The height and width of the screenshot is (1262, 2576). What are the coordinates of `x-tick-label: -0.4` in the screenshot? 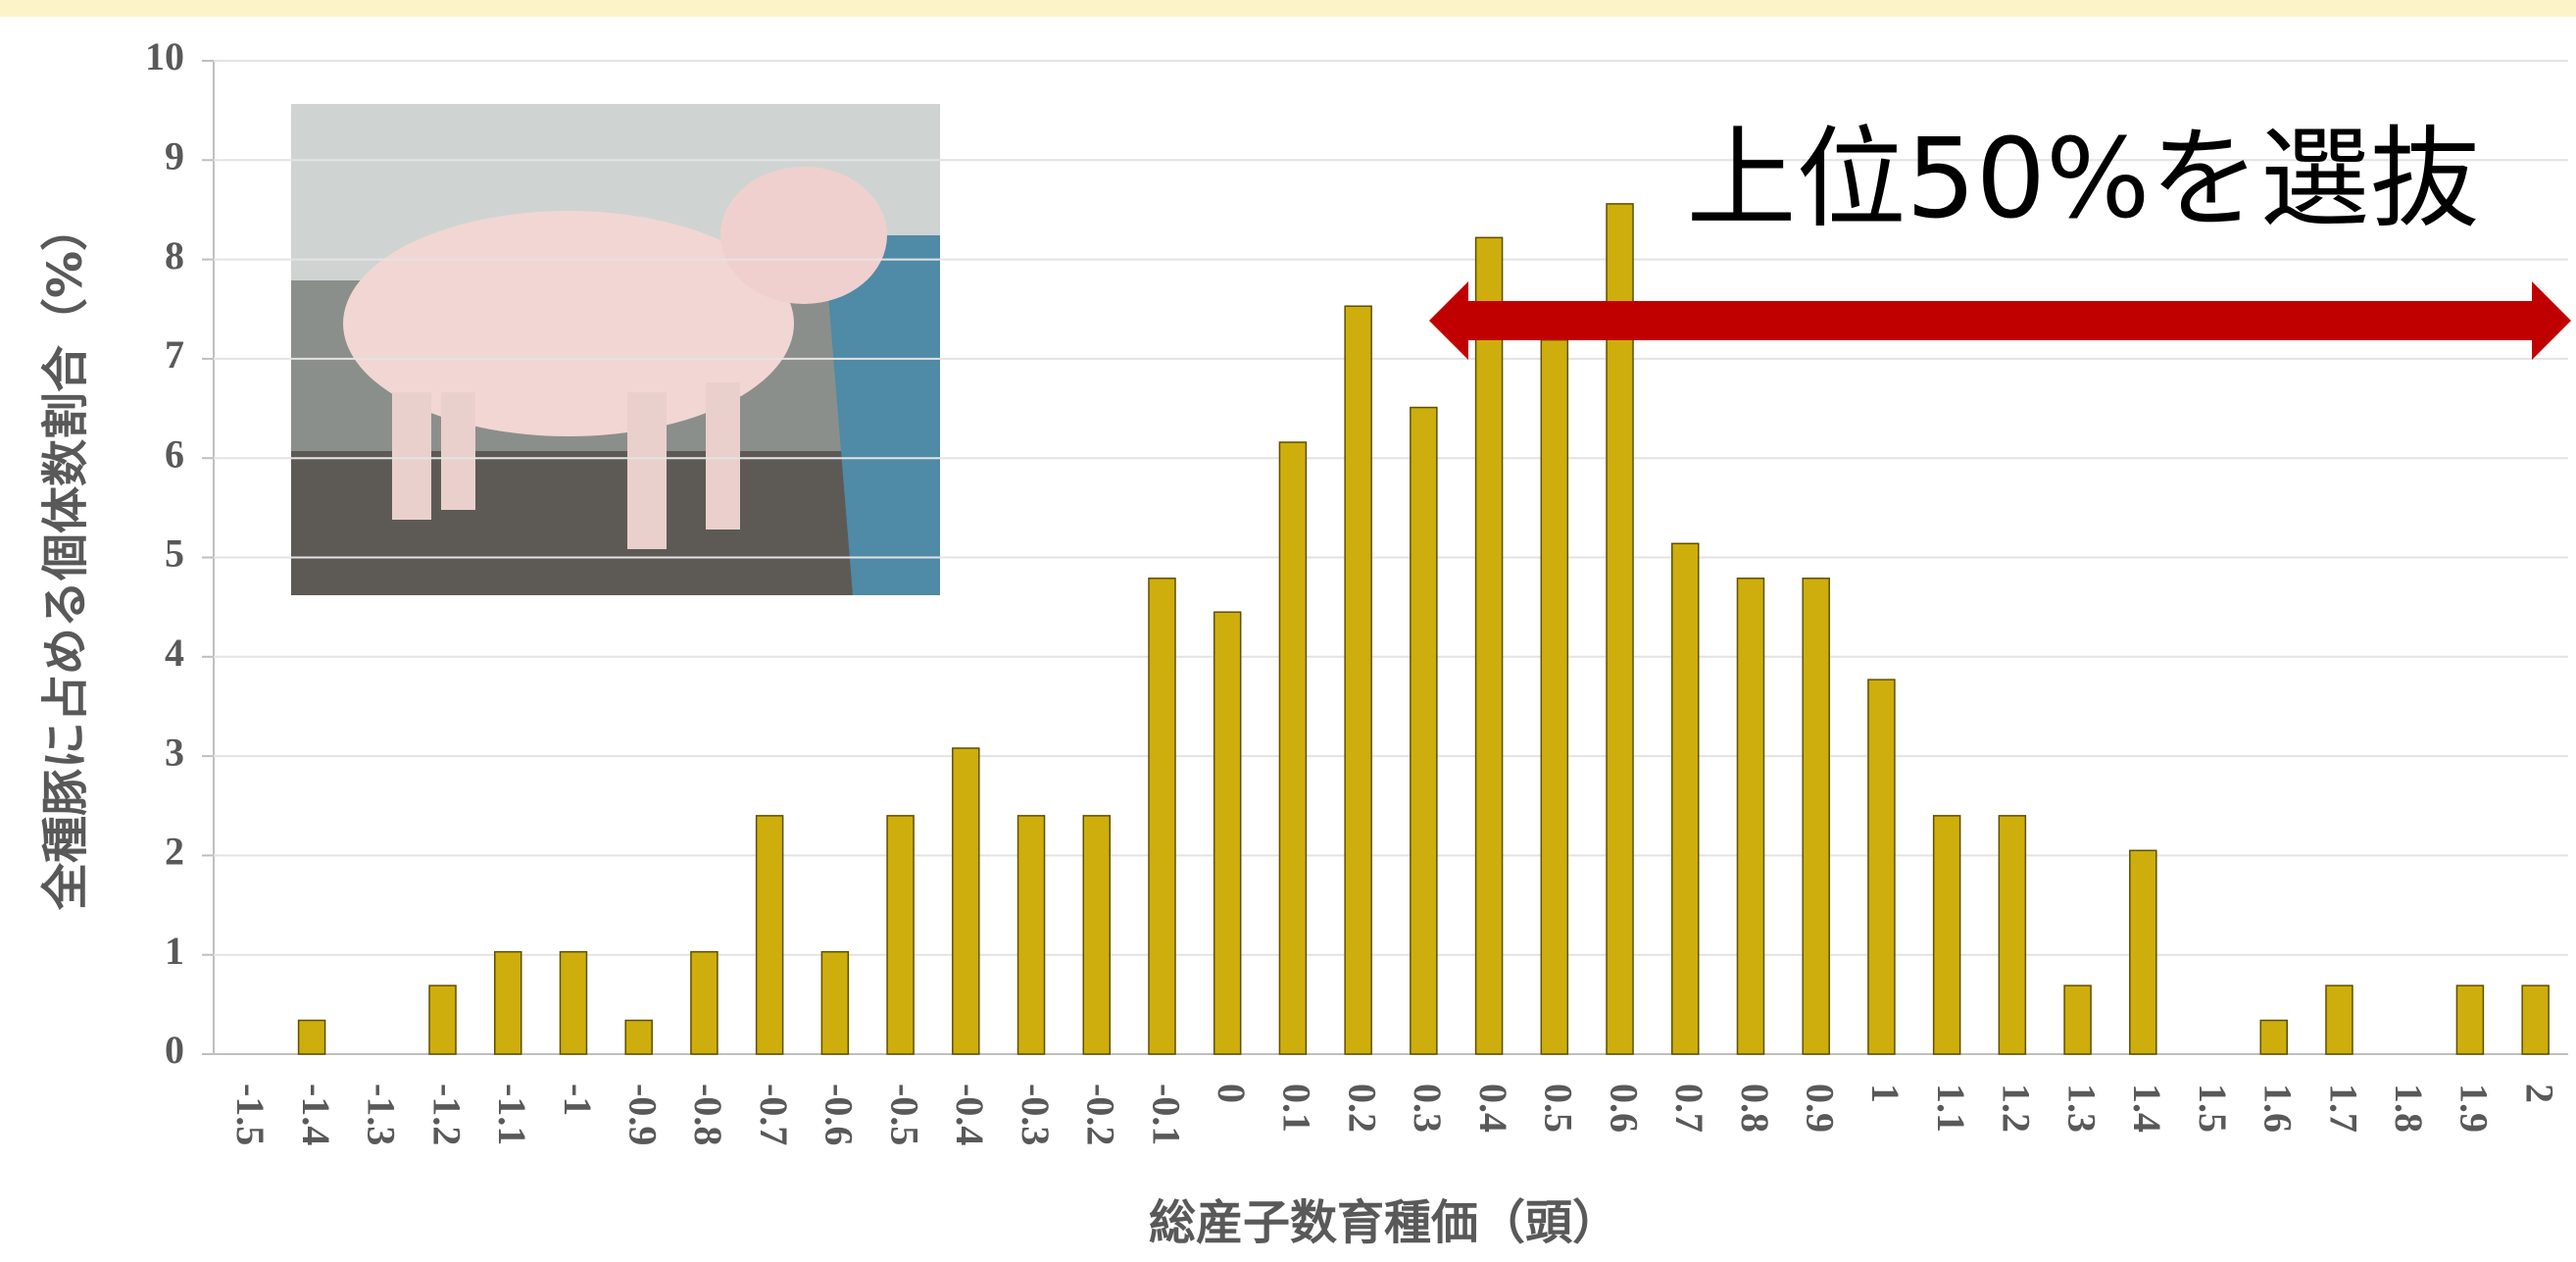 It's located at (970, 1114).